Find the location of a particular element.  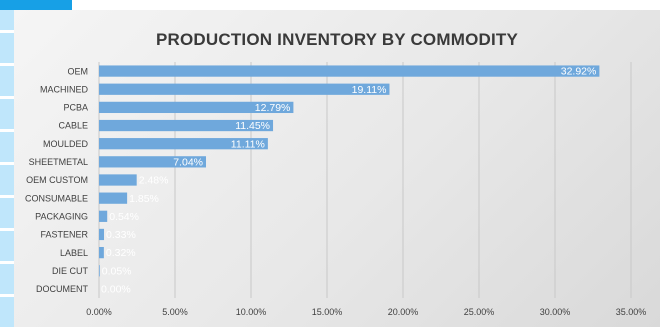

x-tick-label: 0.00% is located at coordinates (99, 312).